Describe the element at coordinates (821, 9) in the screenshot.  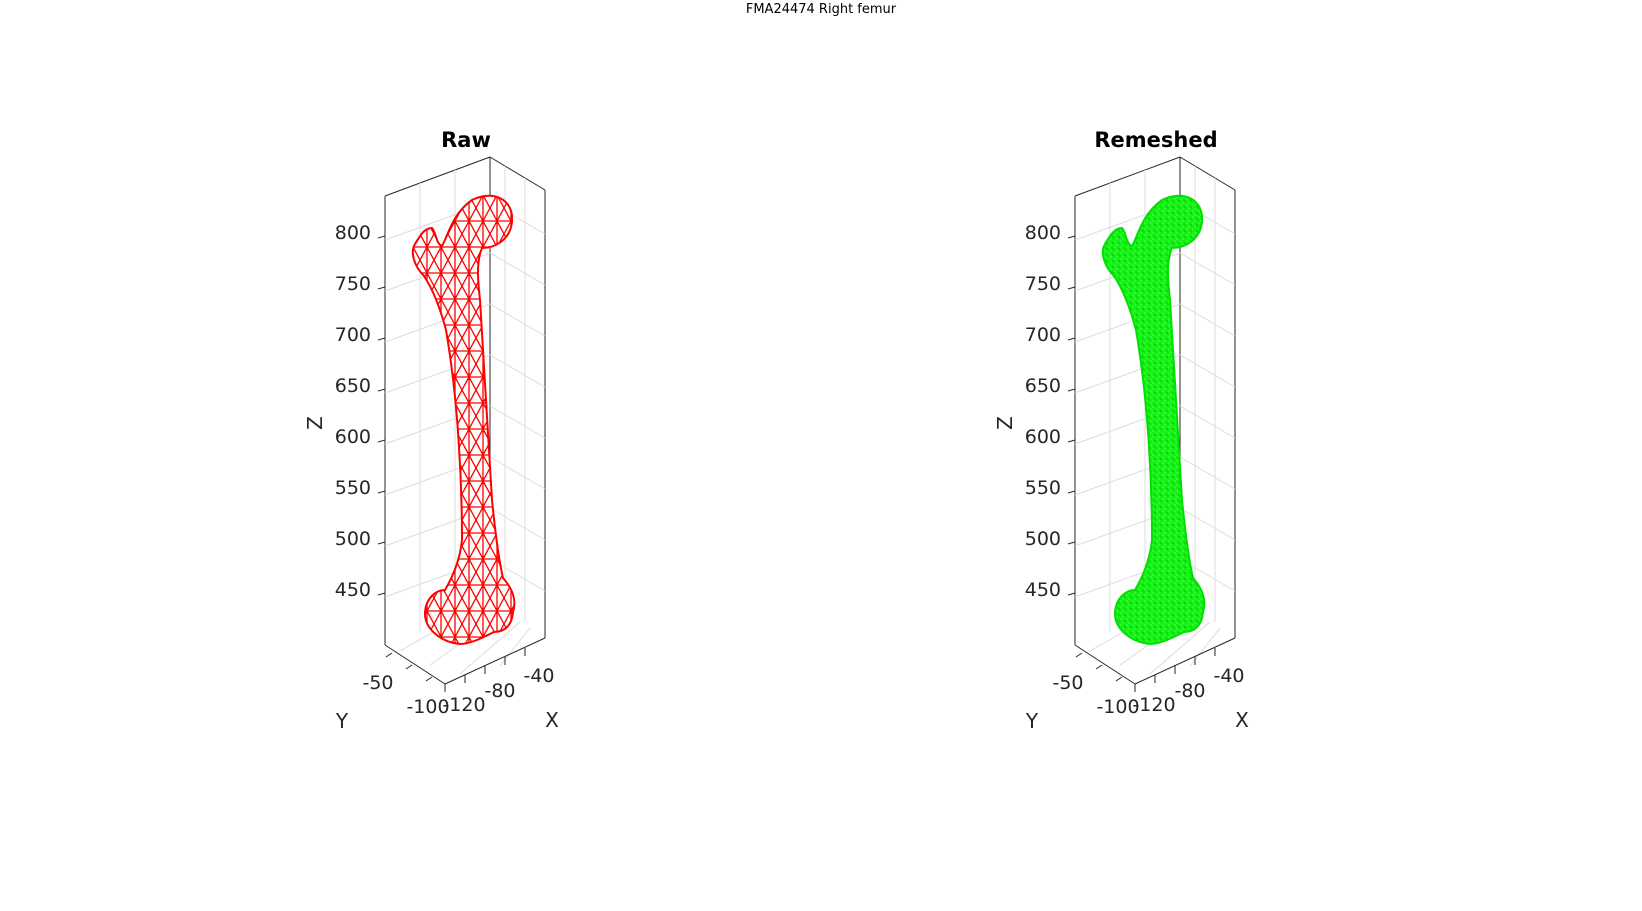
I see `figure-title: FMA24474 Right femur` at that location.